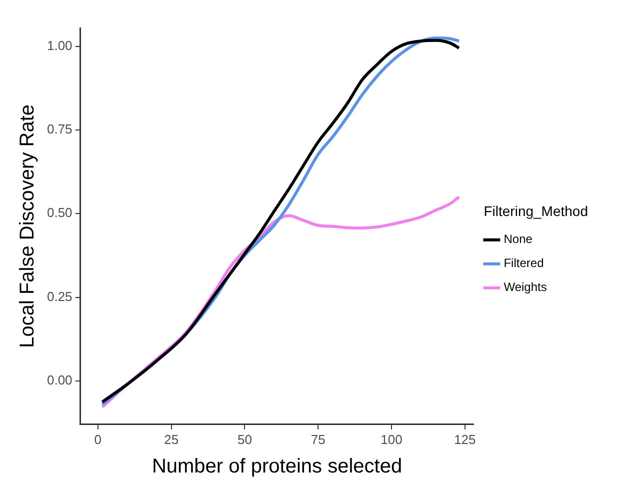 This screenshot has width=618, height=491. Describe the element at coordinates (277, 467) in the screenshot. I see `x-axis-title: Number of proteins selected` at that location.